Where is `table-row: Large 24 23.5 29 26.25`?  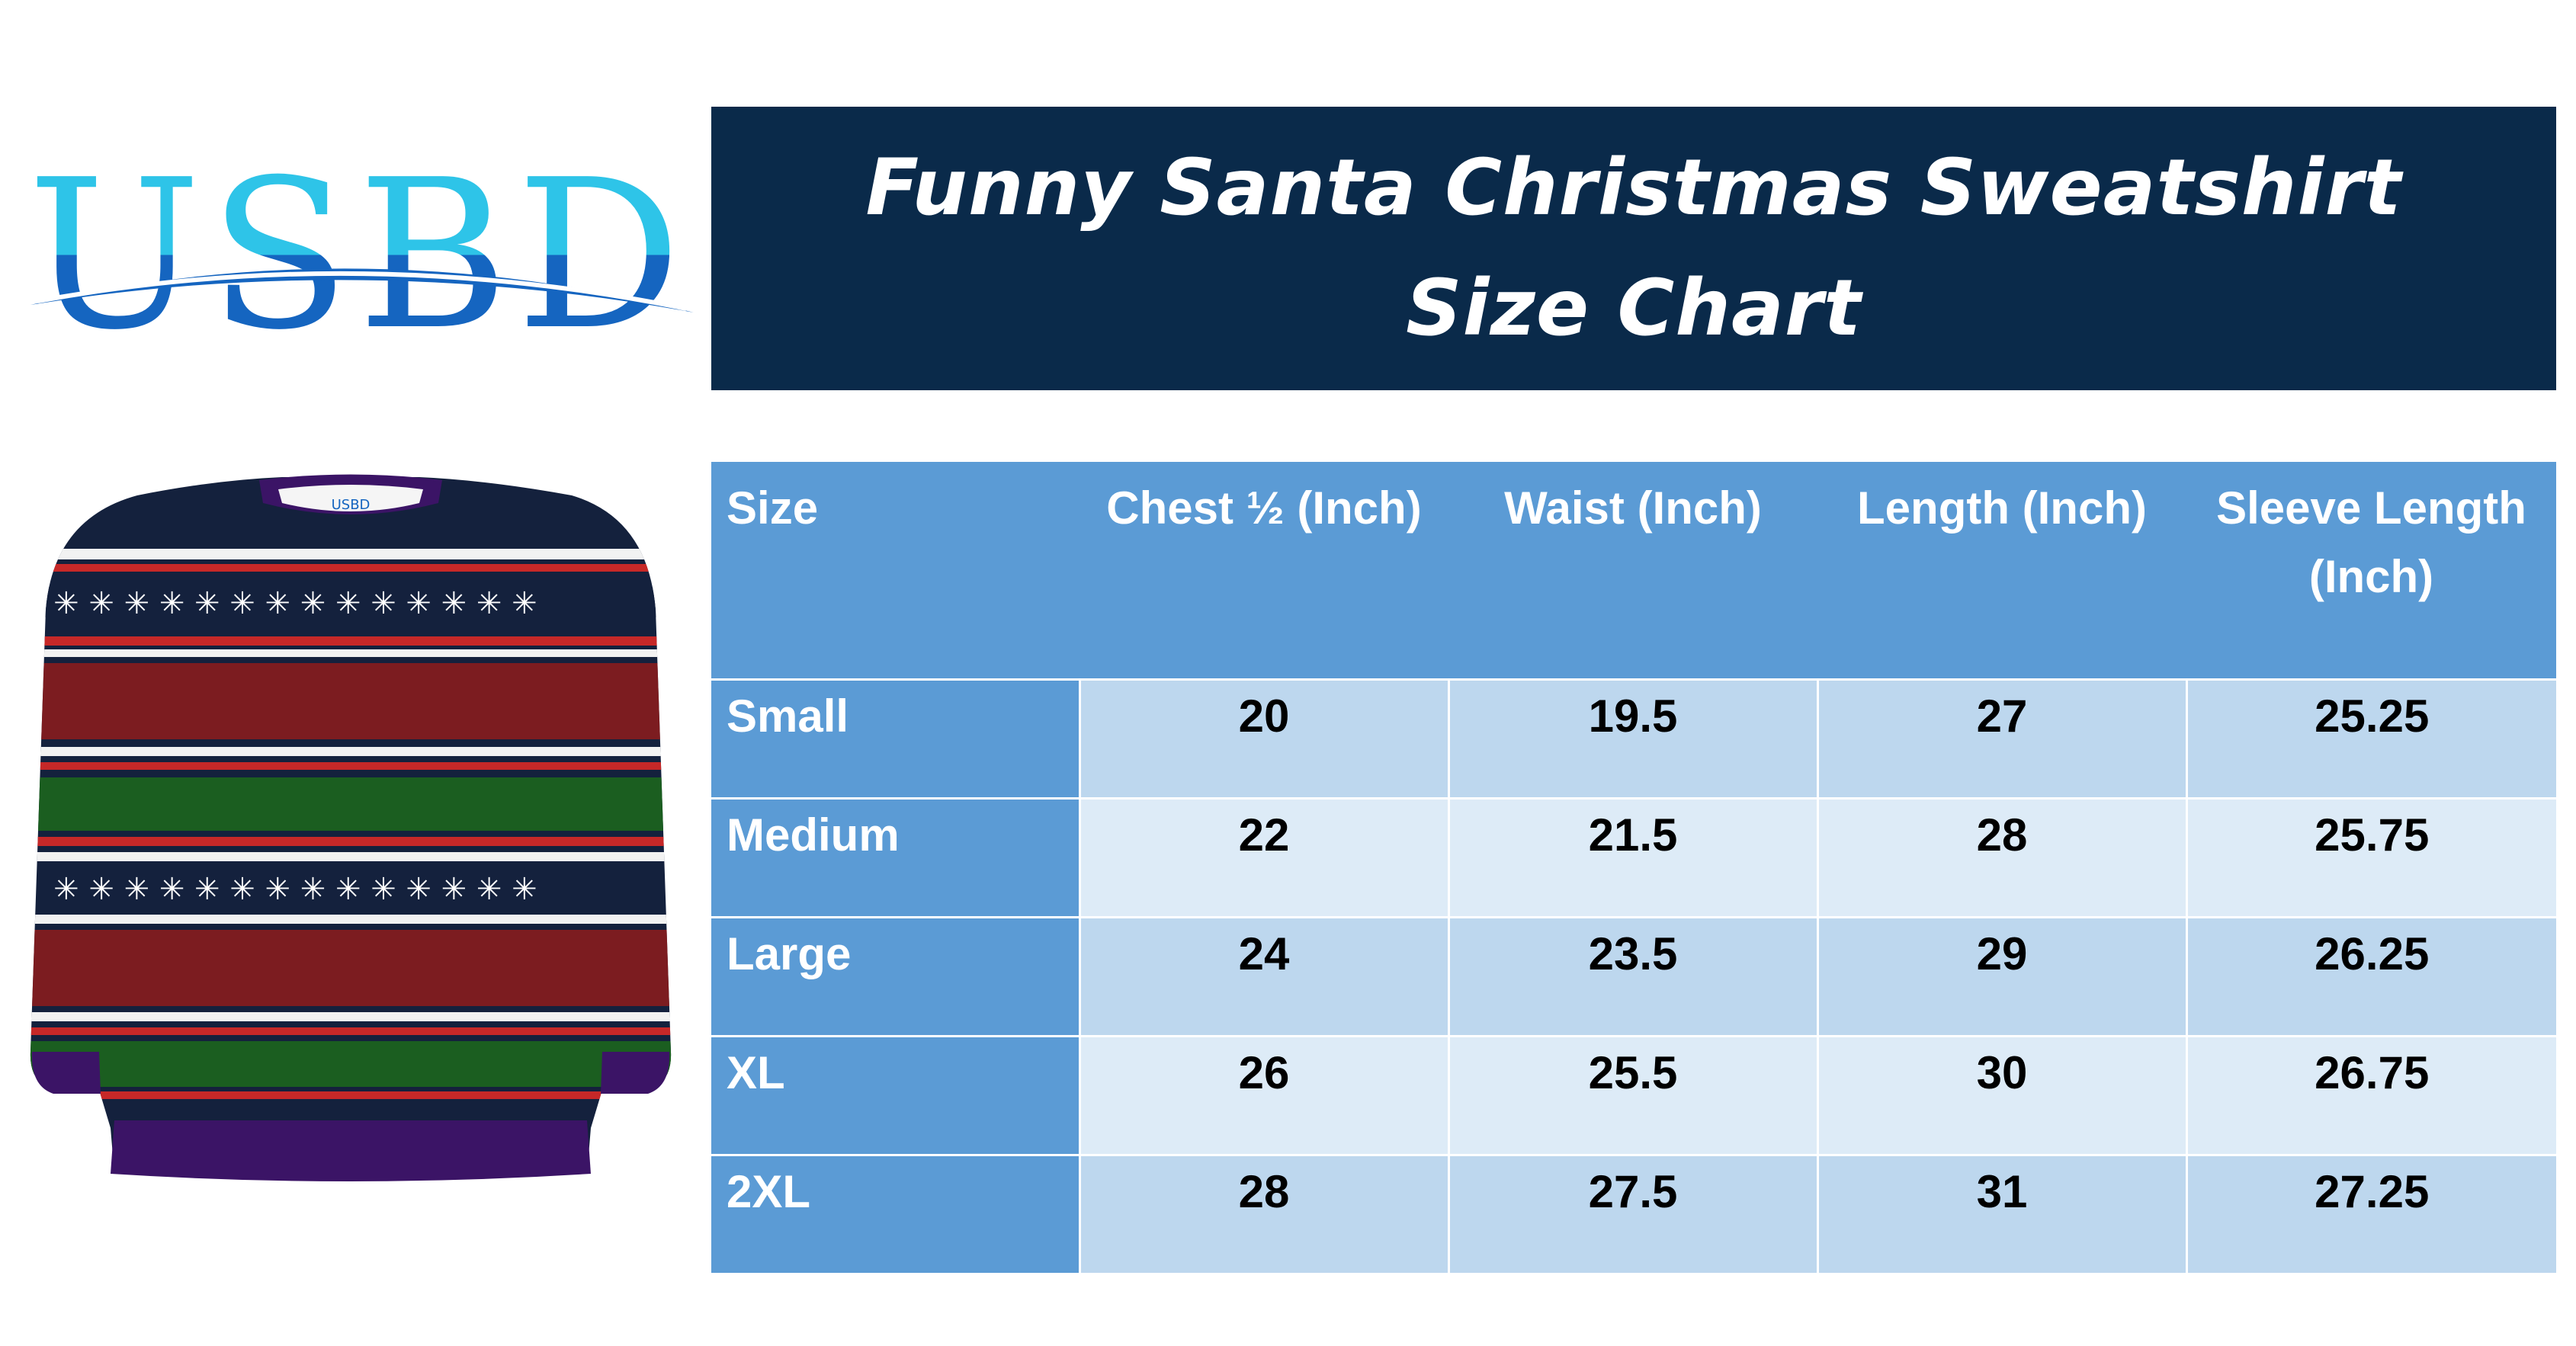 table-row: Large 24 23.5 29 26.25 is located at coordinates (1633, 976).